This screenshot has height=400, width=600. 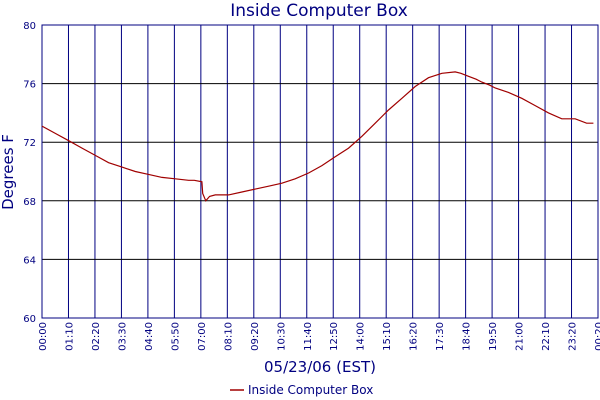 I want to click on y-axis-label: Degrees F, so click(x=8, y=172).